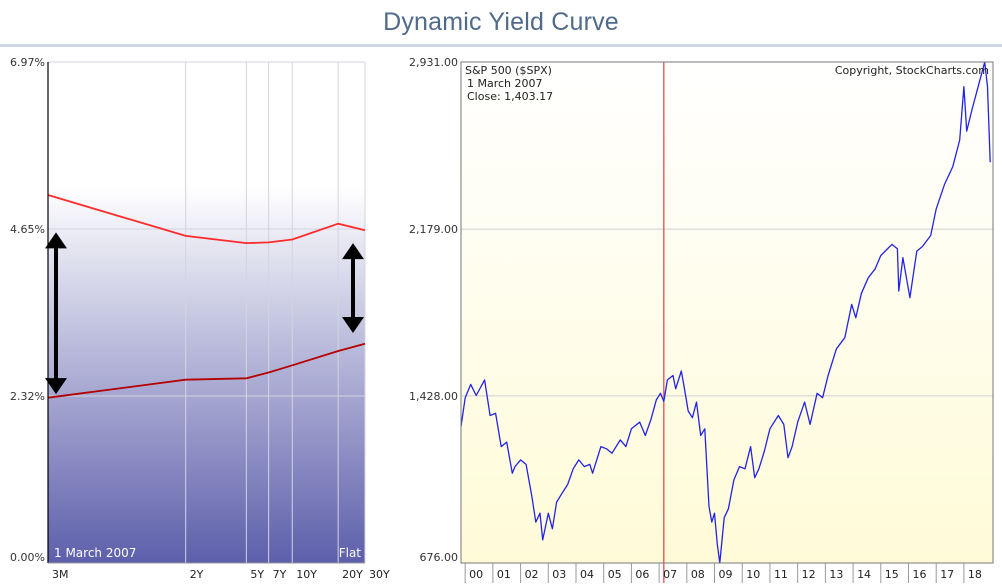  I want to click on spx-x-tick: 17, so click(947, 574).